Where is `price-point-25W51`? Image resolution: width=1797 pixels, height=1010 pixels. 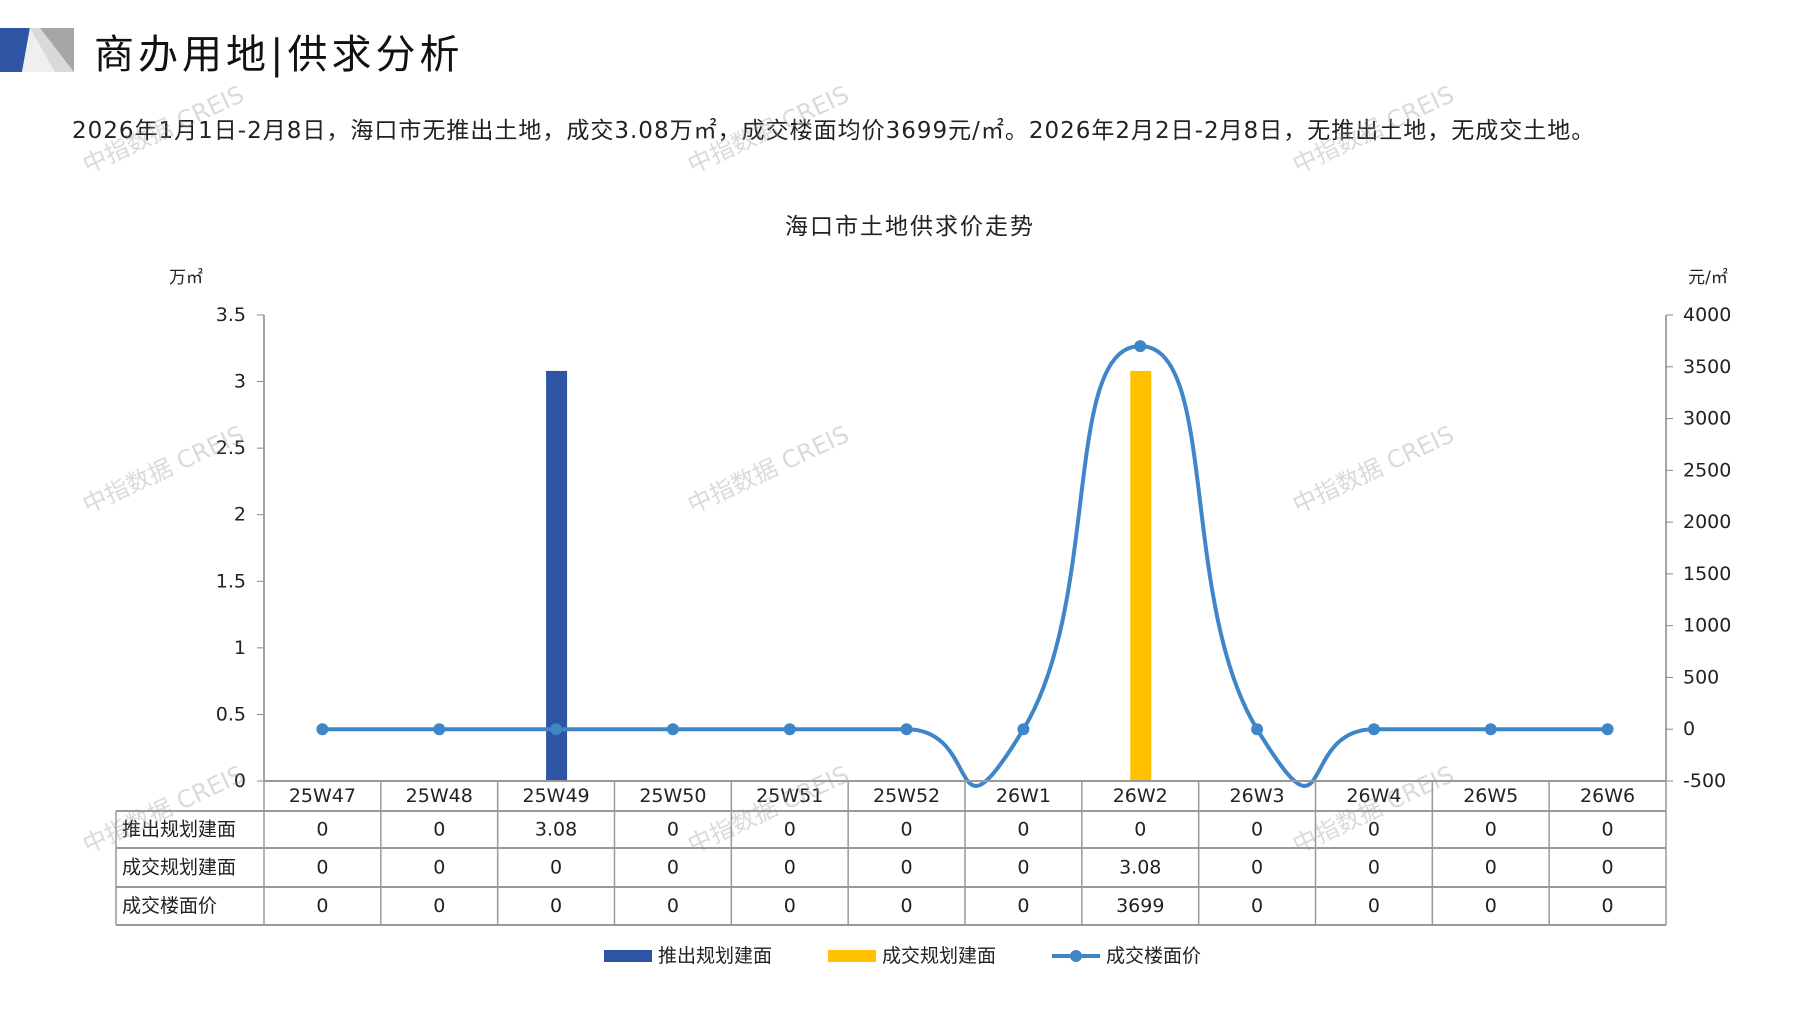
price-point-25W51 is located at coordinates (789, 729).